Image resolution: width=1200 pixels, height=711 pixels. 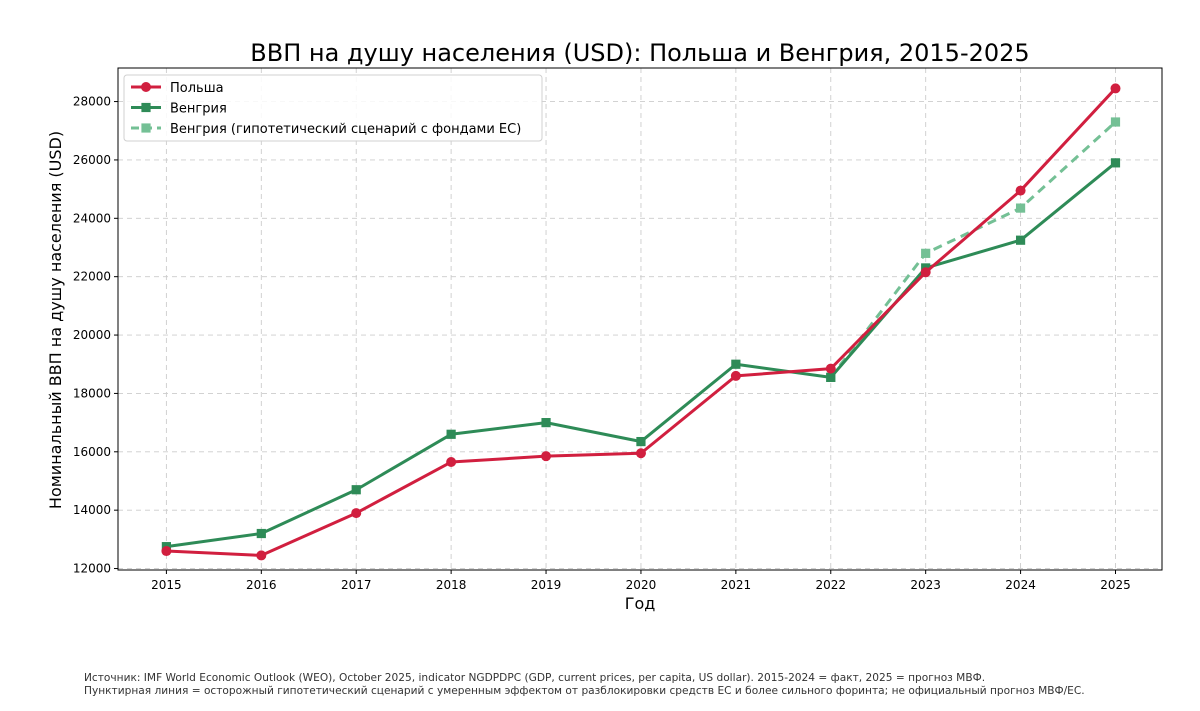 What do you see at coordinates (92, 393) in the screenshot?
I see `y-tick-label: 18000` at bounding box center [92, 393].